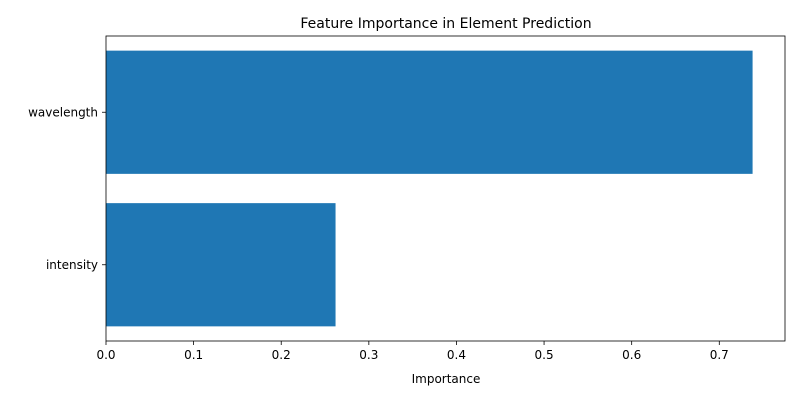  What do you see at coordinates (631, 355) in the screenshot?
I see `x-tick-label: 0.6` at bounding box center [631, 355].